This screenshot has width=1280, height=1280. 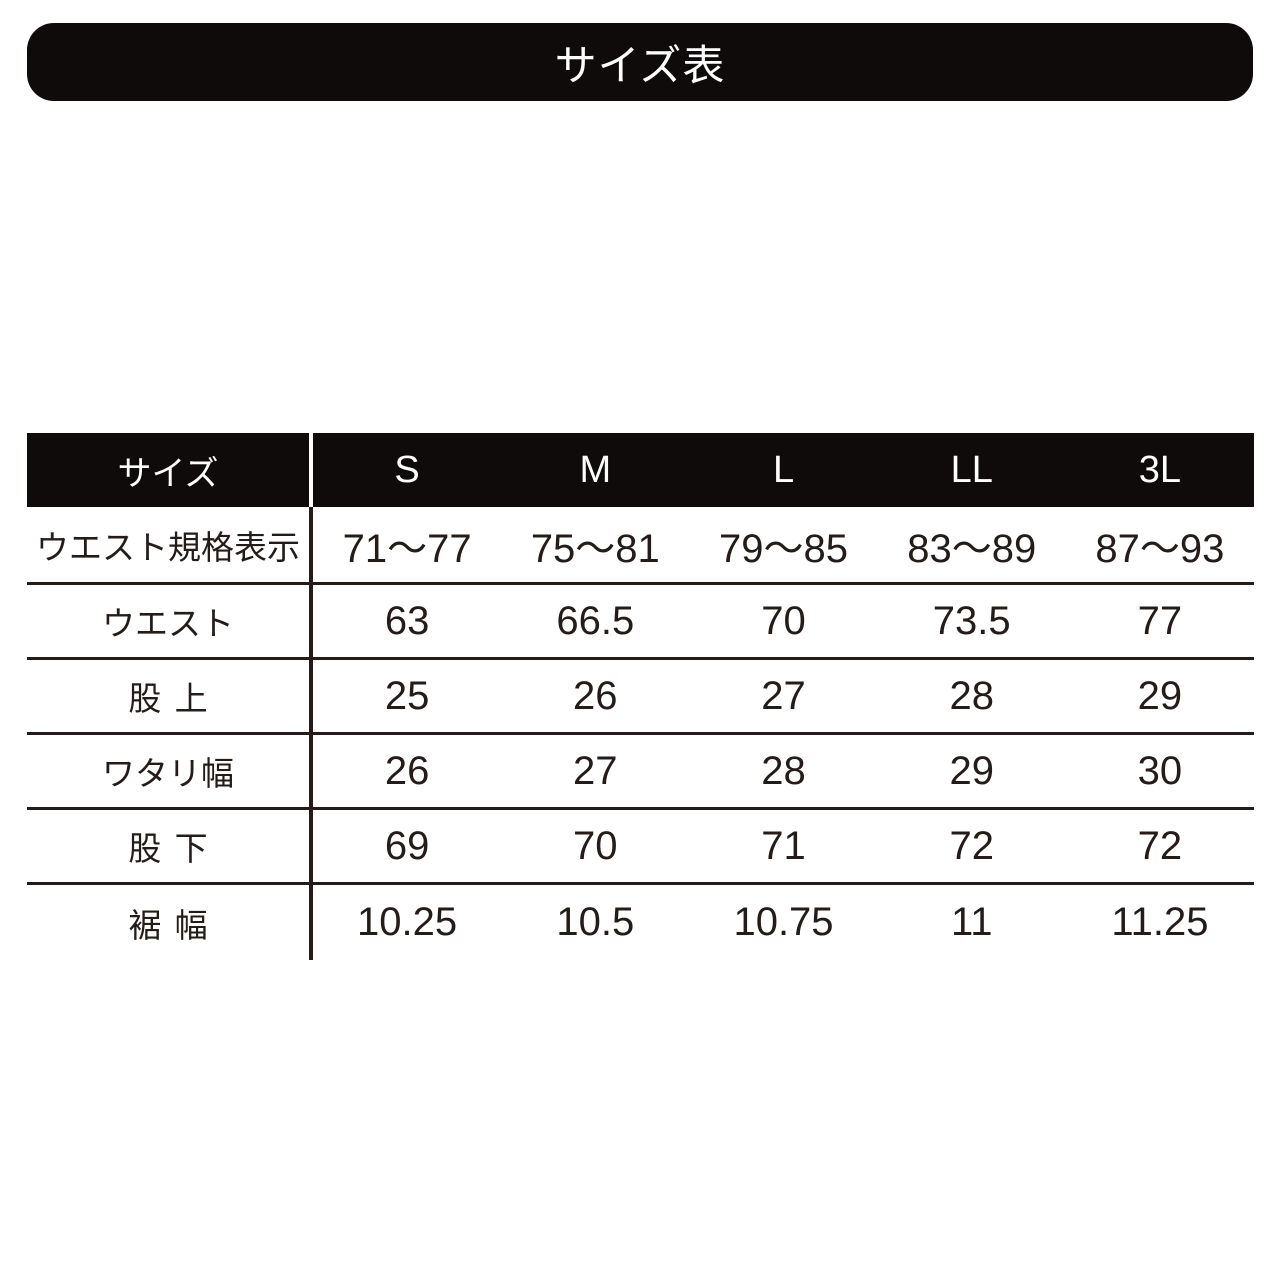 I want to click on cell-value: 10.75, so click(x=783, y=922).